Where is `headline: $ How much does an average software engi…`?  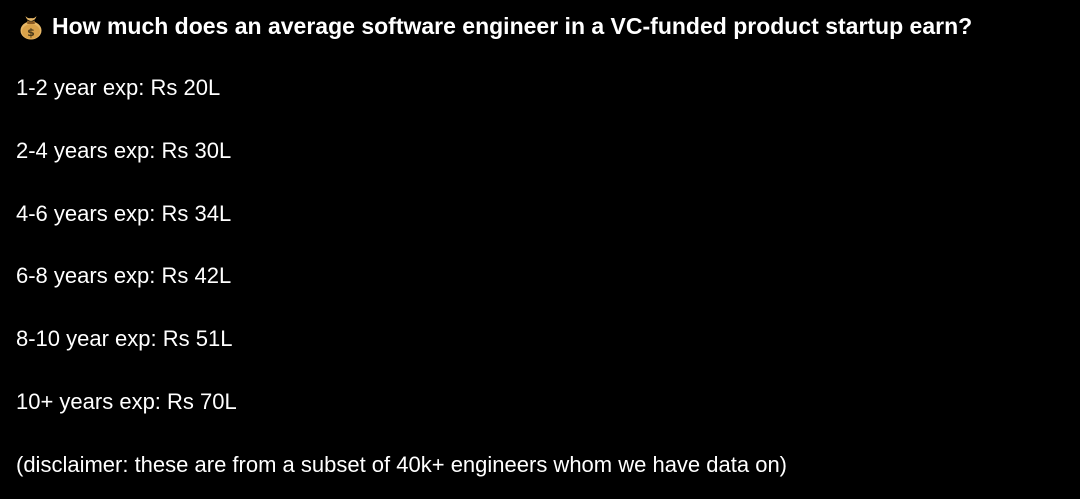
headline: $ How much does an average software engi… is located at coordinates (494, 26).